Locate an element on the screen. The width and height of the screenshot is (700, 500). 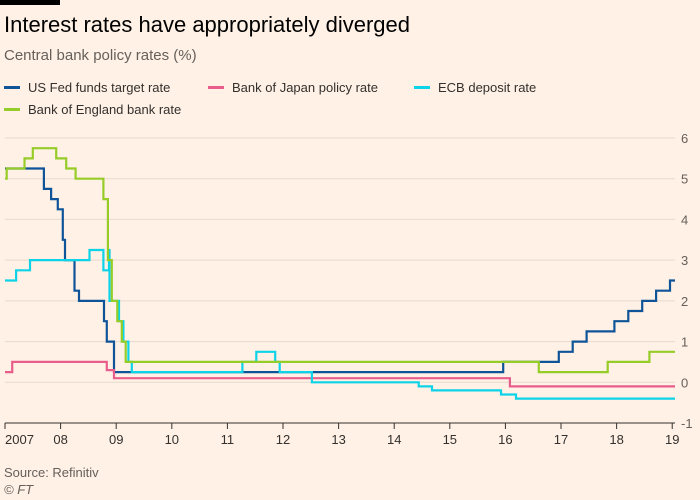
x-tick-label: 18 is located at coordinates (616, 439).